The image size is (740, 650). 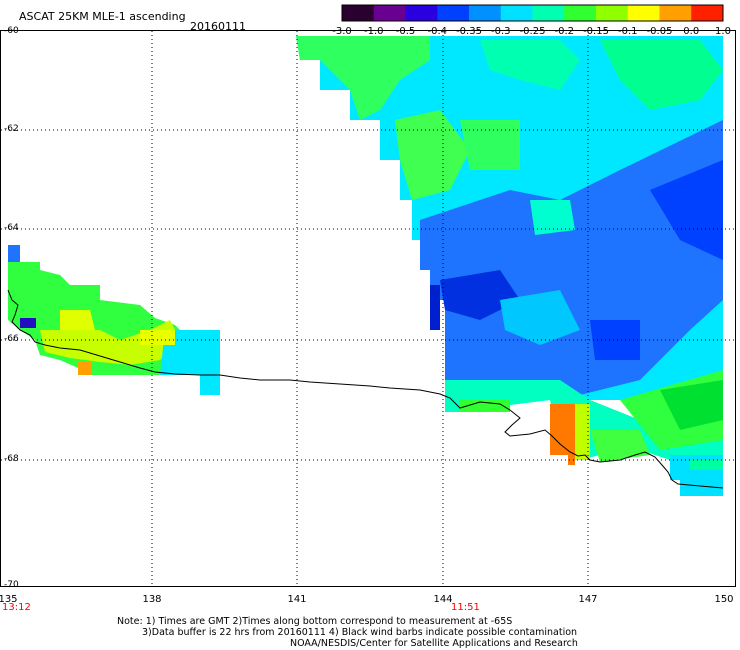 I want to click on lon-label: 147, so click(x=588, y=599).